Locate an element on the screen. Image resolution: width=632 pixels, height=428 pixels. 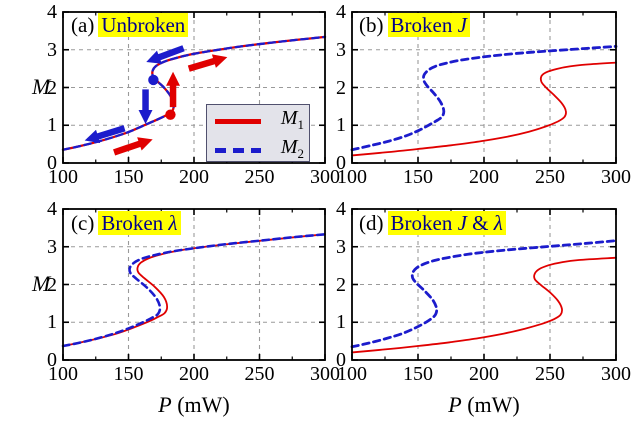
x-axis-label-right: P (mW) is located at coordinates (484, 404).